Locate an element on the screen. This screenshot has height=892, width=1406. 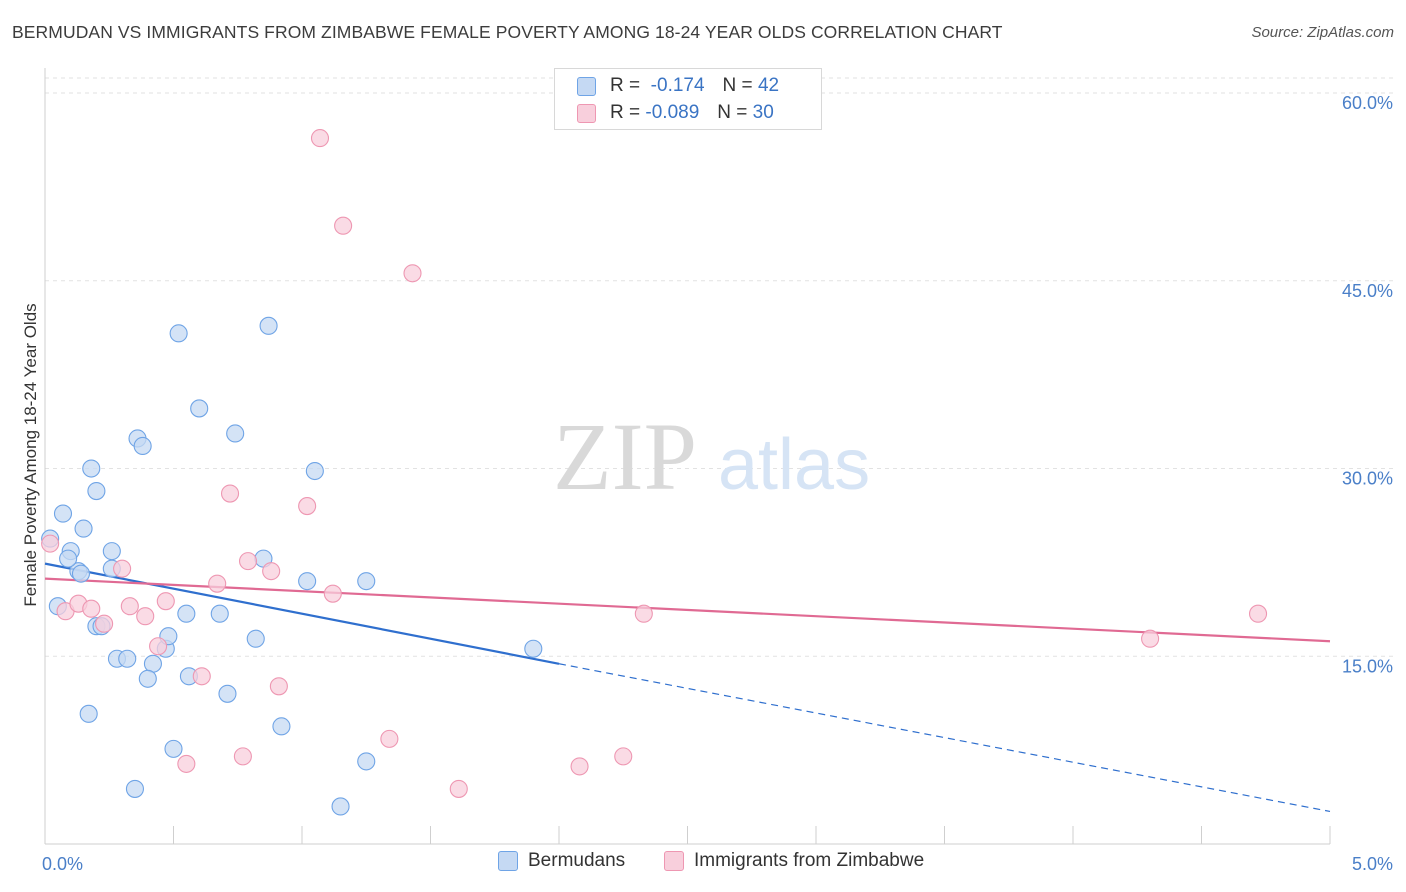
legend-item-bermudans: Bermudans is located at coordinates (561, 861).